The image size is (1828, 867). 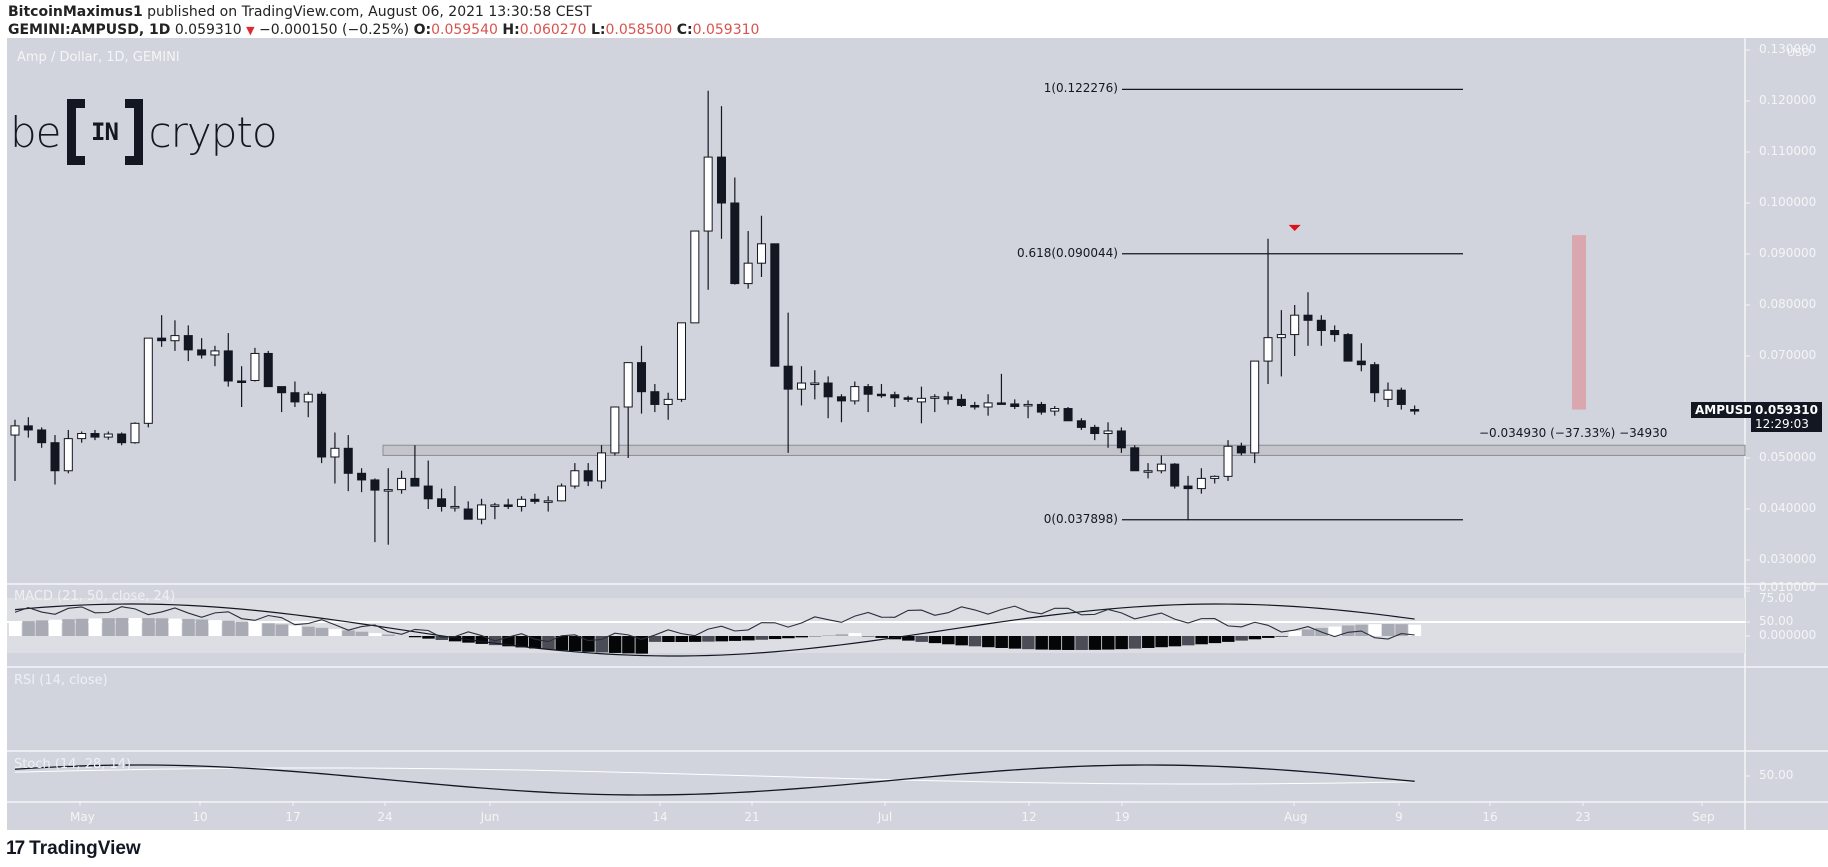 I want to click on price-axis-label: 0.080000, so click(x=1788, y=304).